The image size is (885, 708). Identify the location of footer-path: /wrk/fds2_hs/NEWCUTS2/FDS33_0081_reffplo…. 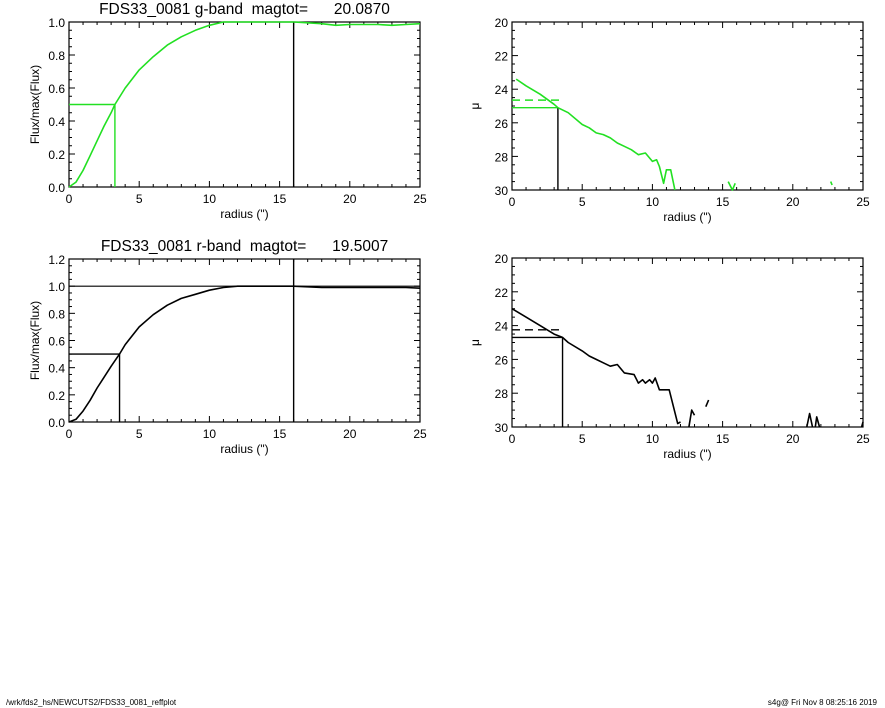
(91, 702).